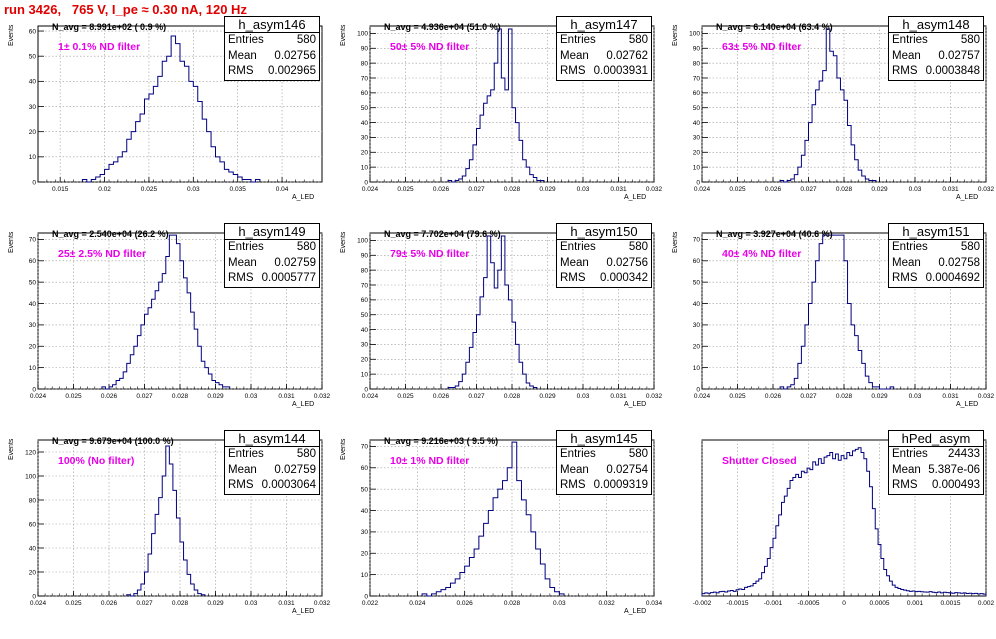 This screenshot has width=996, height=639. I want to click on n-avg-label: N_avg = 8.991e+02 ( 0.9 %), so click(109, 27).